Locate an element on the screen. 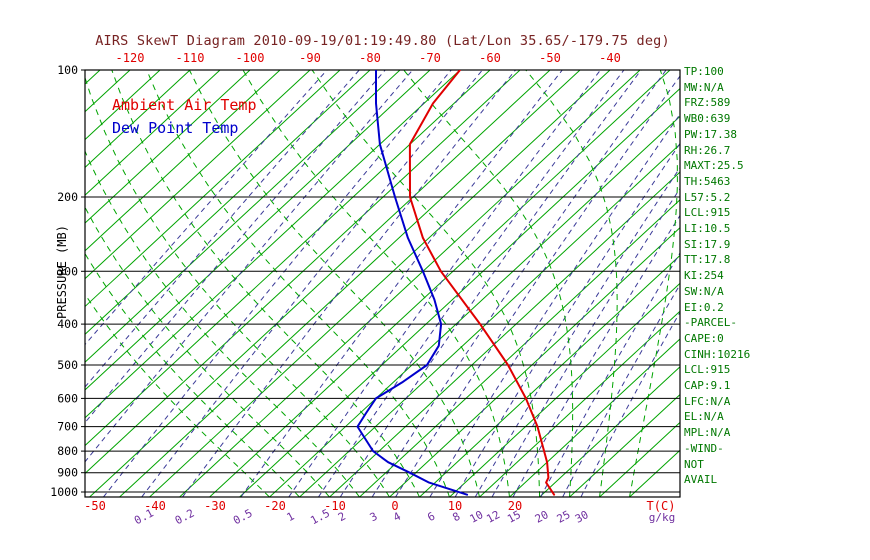  mixing-ratio-label: 1 is located at coordinates (291, 517).